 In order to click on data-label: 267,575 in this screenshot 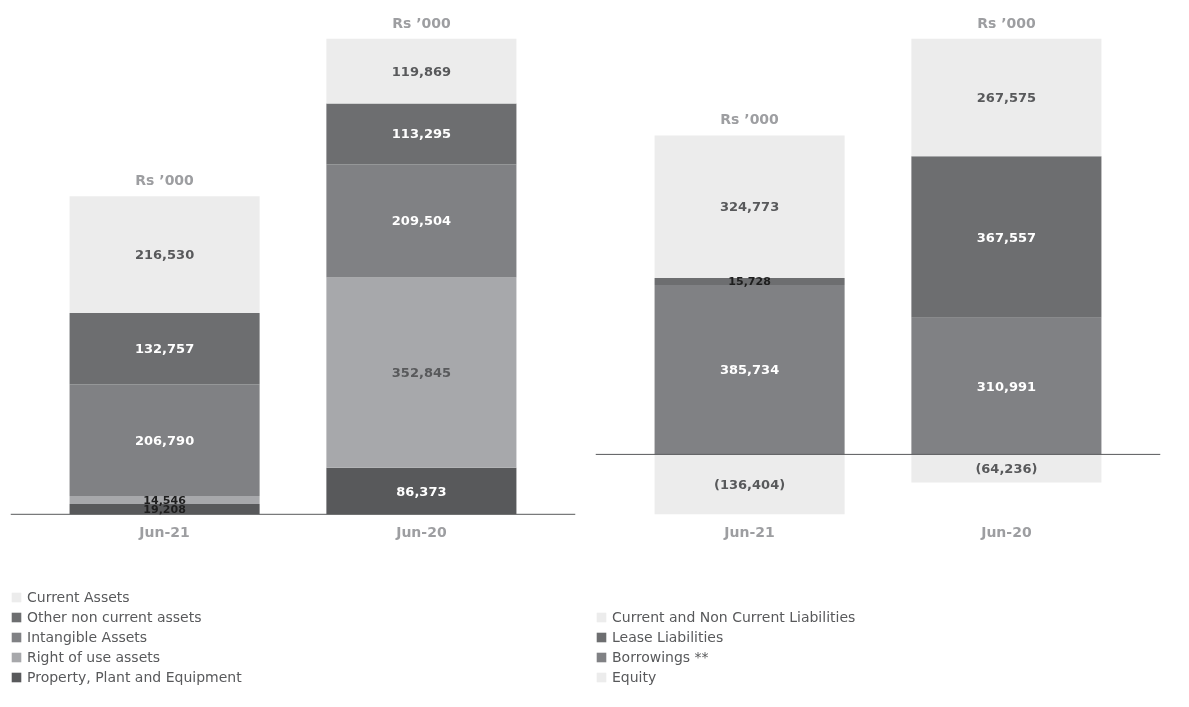, I will do `click(1006, 98)`.